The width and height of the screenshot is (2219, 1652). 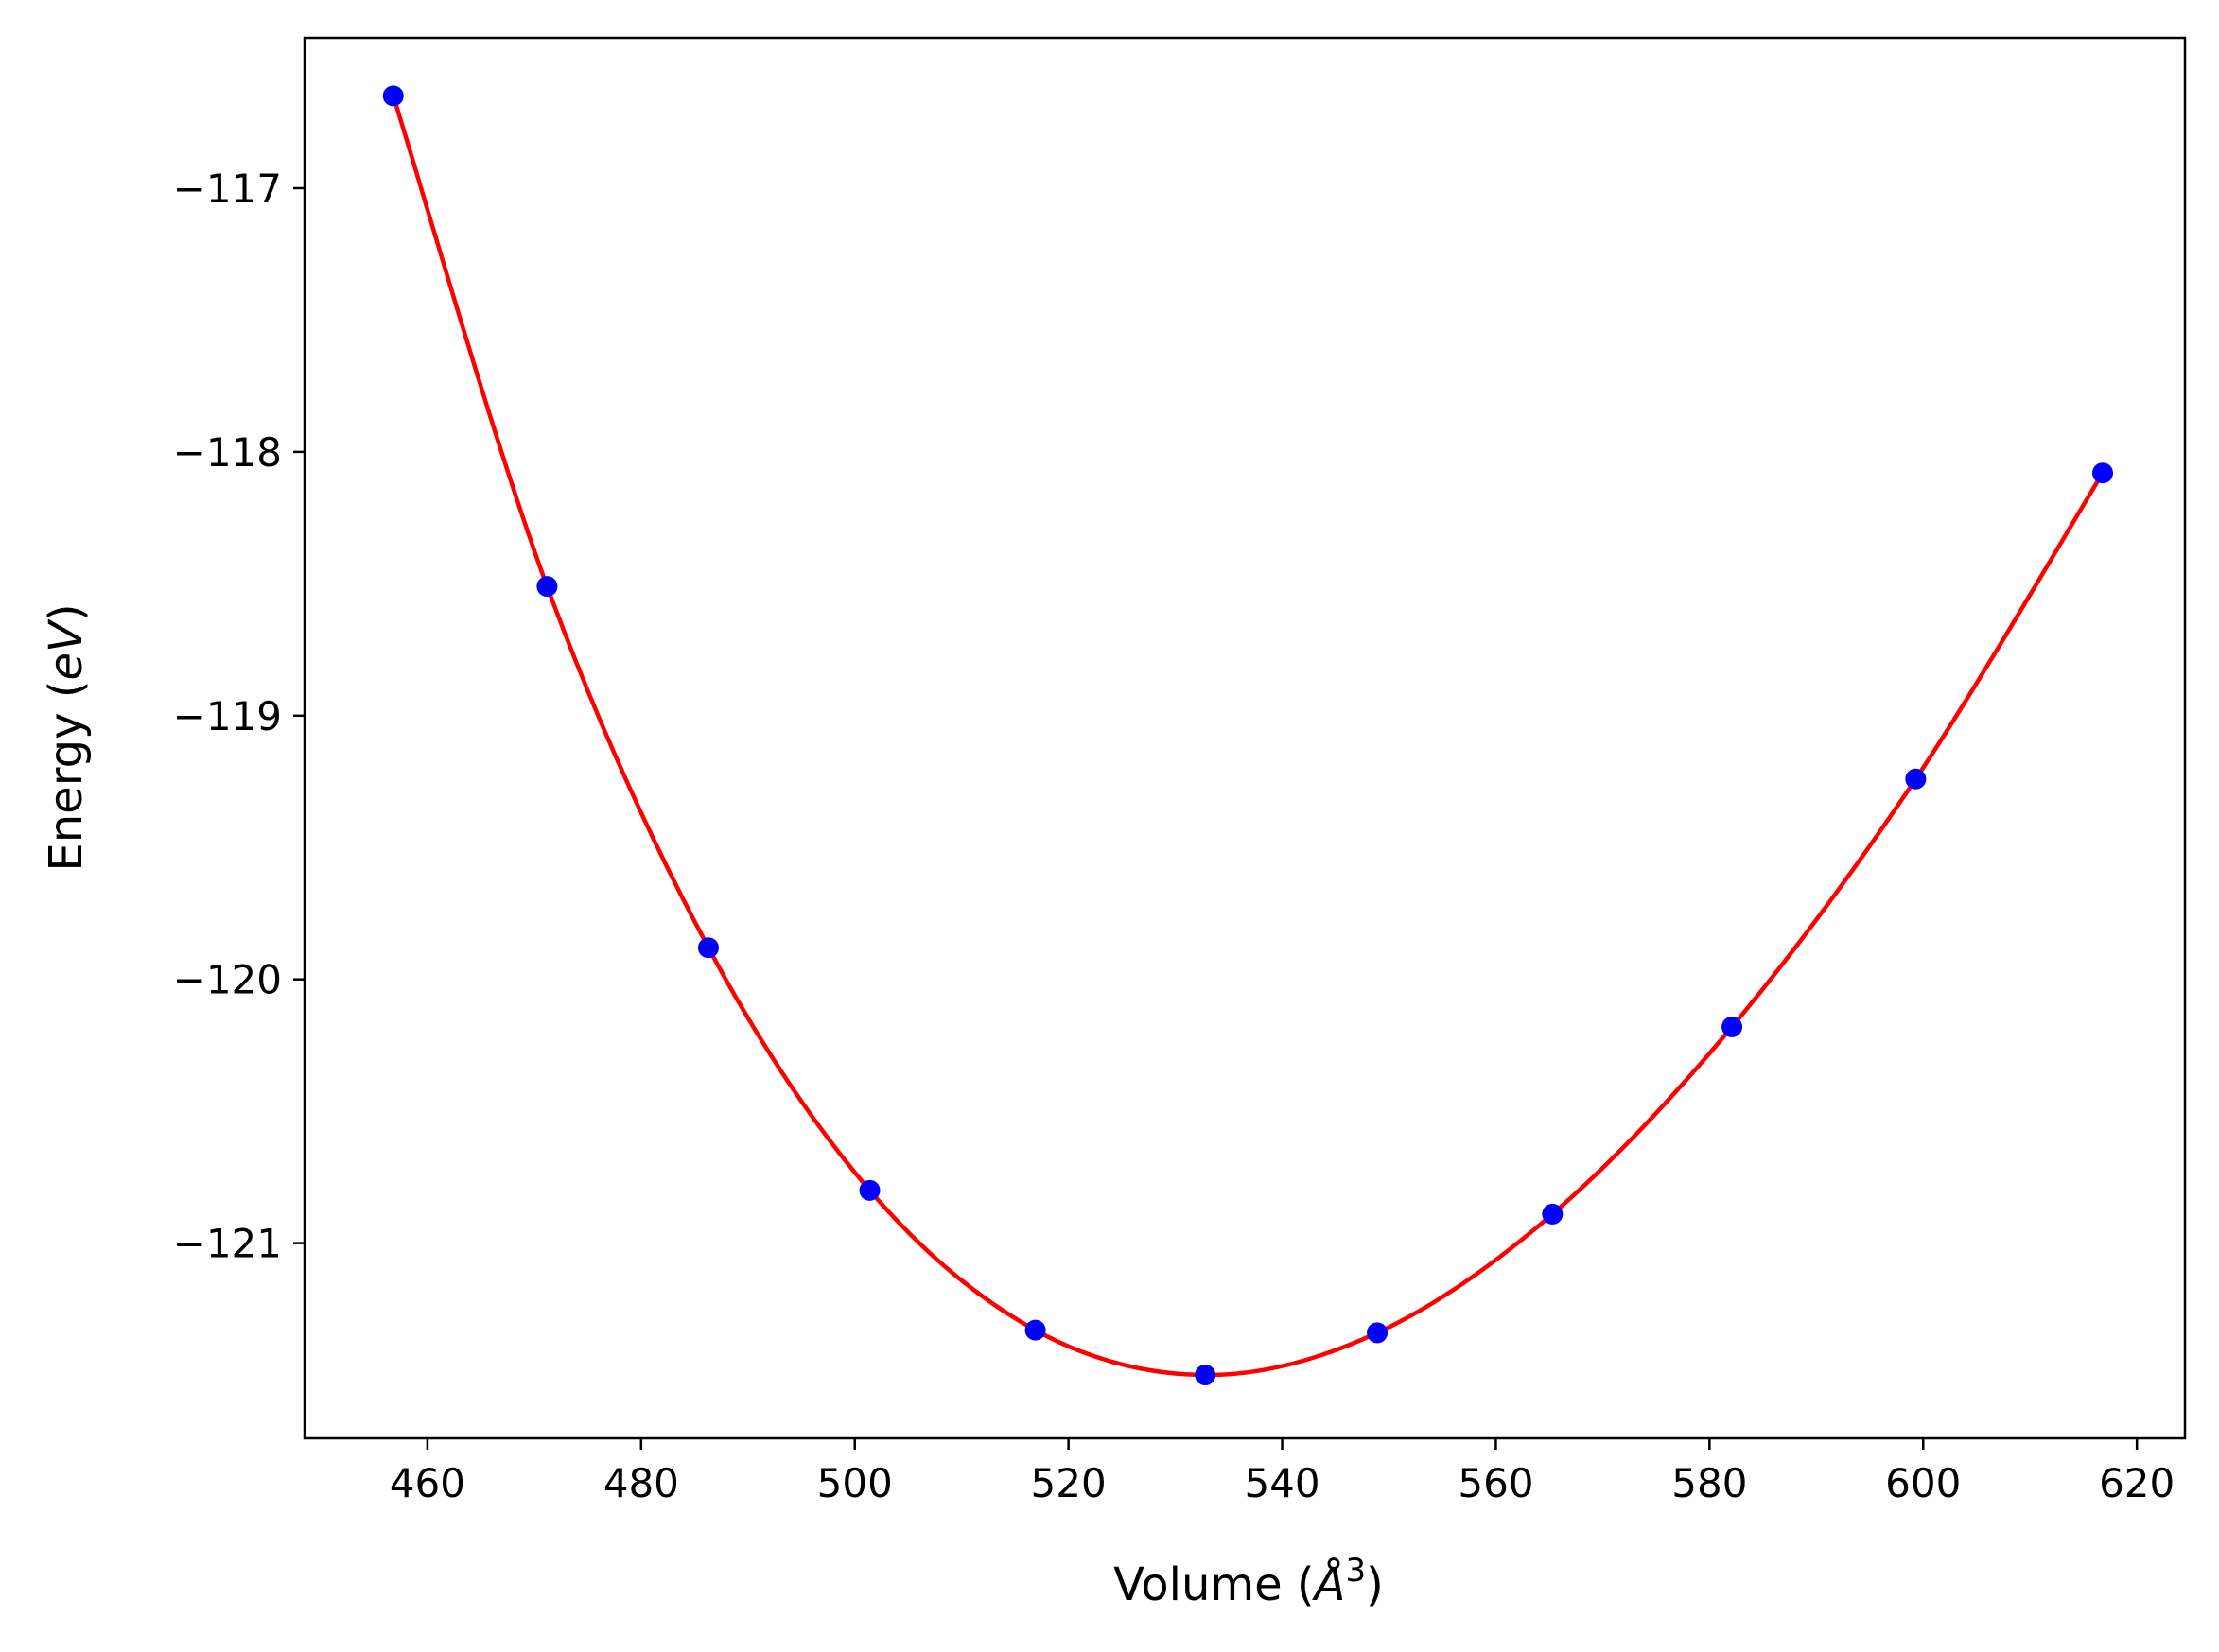 What do you see at coordinates (2137, 1483) in the screenshot?
I see `x-tick-label: 620` at bounding box center [2137, 1483].